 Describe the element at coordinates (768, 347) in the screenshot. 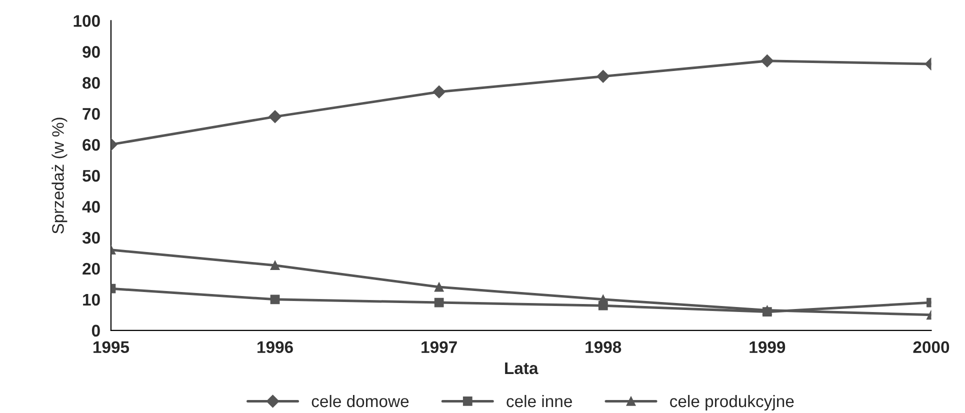

I see `x-tick-label: 1999` at that location.